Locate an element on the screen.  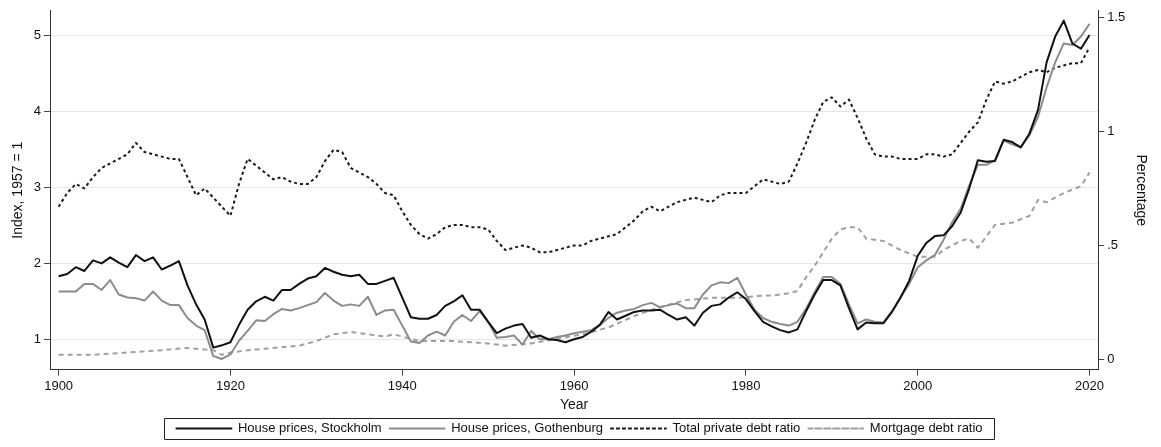
x-tick-label: 1920 is located at coordinates (230, 385).